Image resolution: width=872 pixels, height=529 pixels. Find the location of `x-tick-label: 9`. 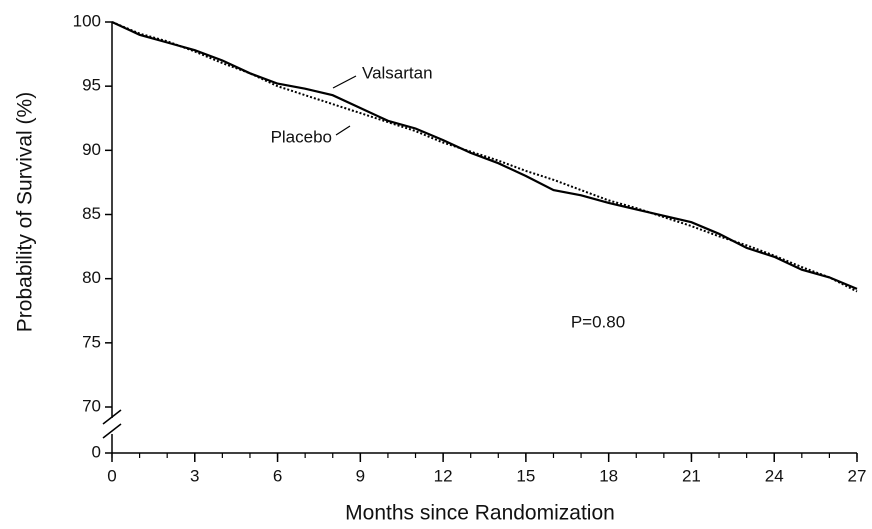

x-tick-label: 9 is located at coordinates (360, 475).